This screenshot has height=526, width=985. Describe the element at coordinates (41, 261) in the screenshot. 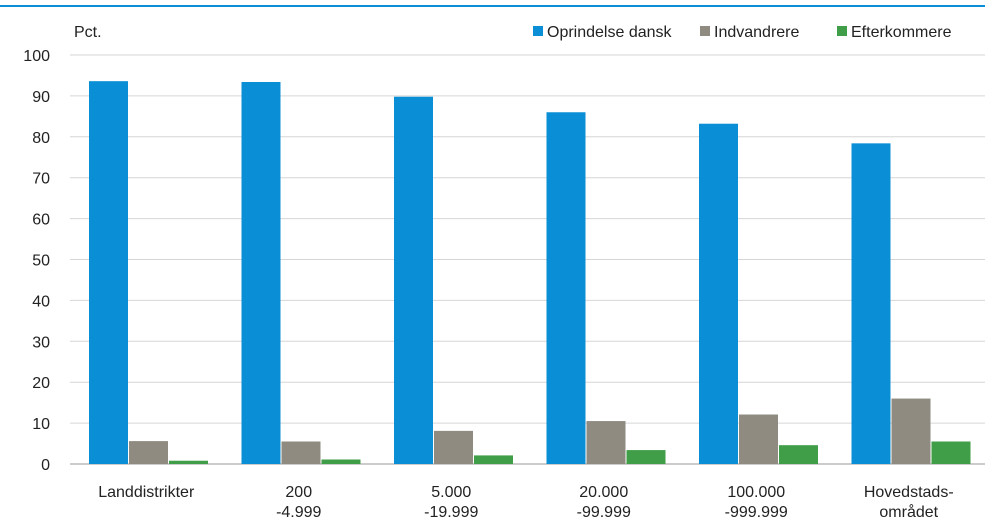

I see `y-tick-label: 50` at that location.